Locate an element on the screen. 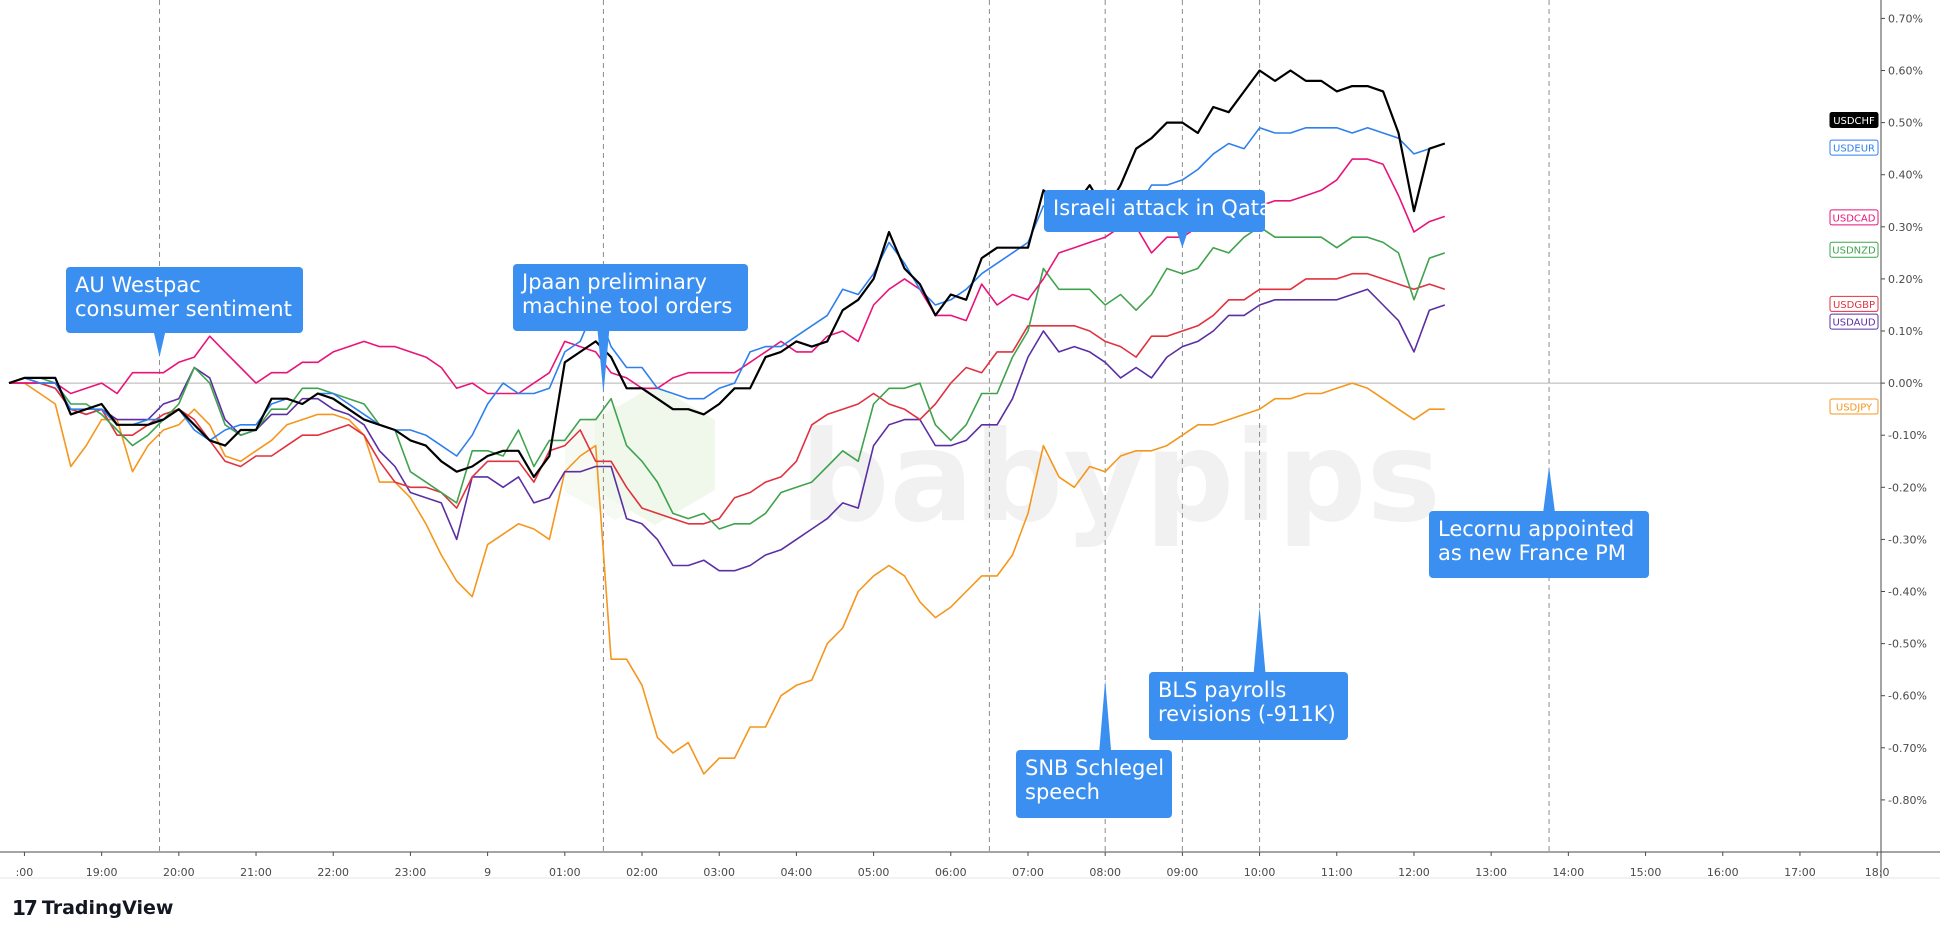 The width and height of the screenshot is (1940, 937). end-label-text: USDJPY is located at coordinates (1854, 408).